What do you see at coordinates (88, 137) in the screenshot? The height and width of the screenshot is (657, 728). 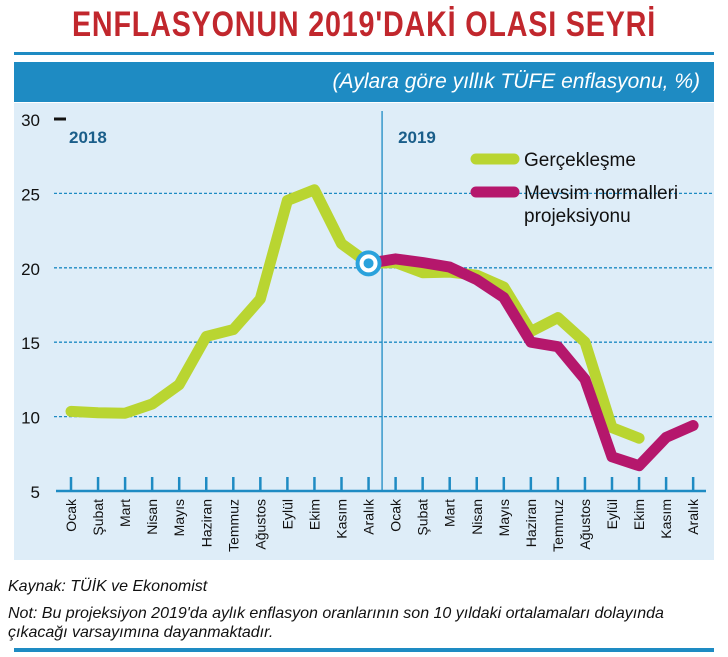 I see `year-label-2018: 2018` at bounding box center [88, 137].